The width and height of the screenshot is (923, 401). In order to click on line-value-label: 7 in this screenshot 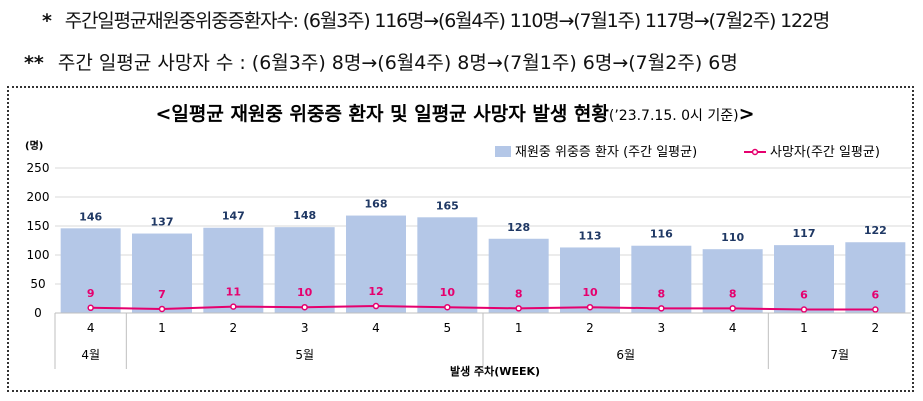, I will do `click(162, 294)`.